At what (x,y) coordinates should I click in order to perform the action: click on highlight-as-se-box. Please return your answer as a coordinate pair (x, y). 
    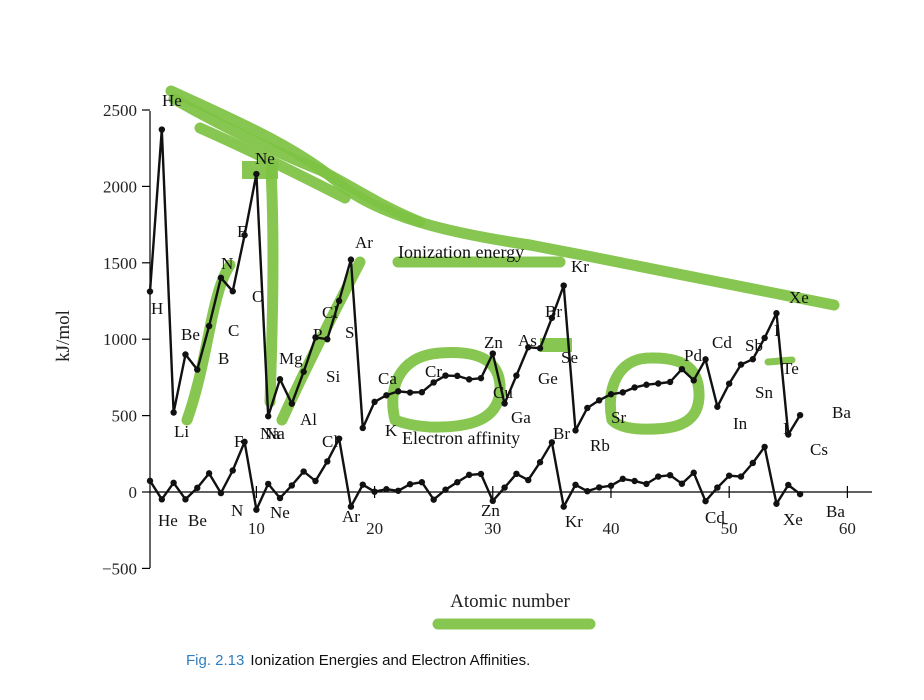
    Looking at the image, I should click on (556, 345).